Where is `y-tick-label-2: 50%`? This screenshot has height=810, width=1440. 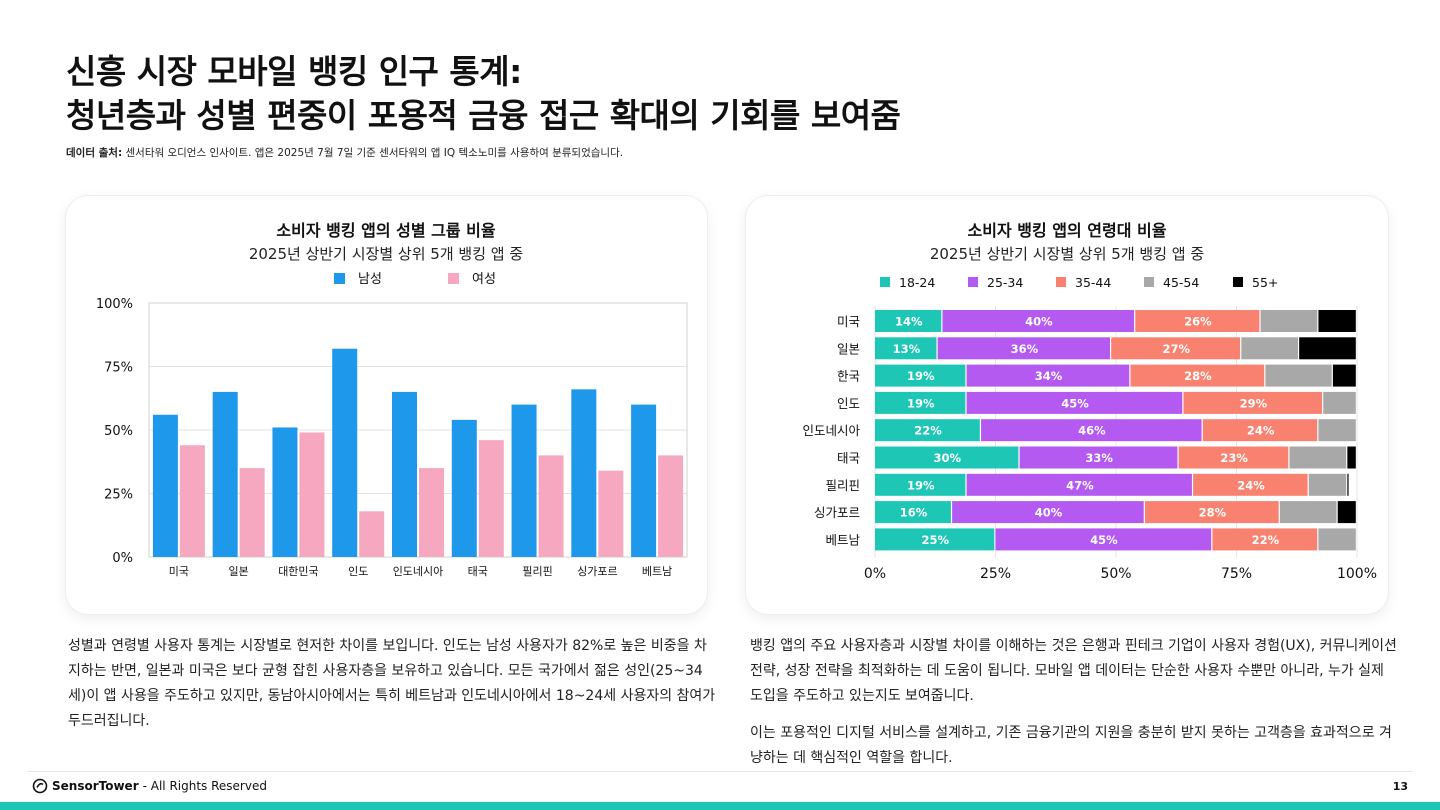
y-tick-label-2: 50% is located at coordinates (118, 431).